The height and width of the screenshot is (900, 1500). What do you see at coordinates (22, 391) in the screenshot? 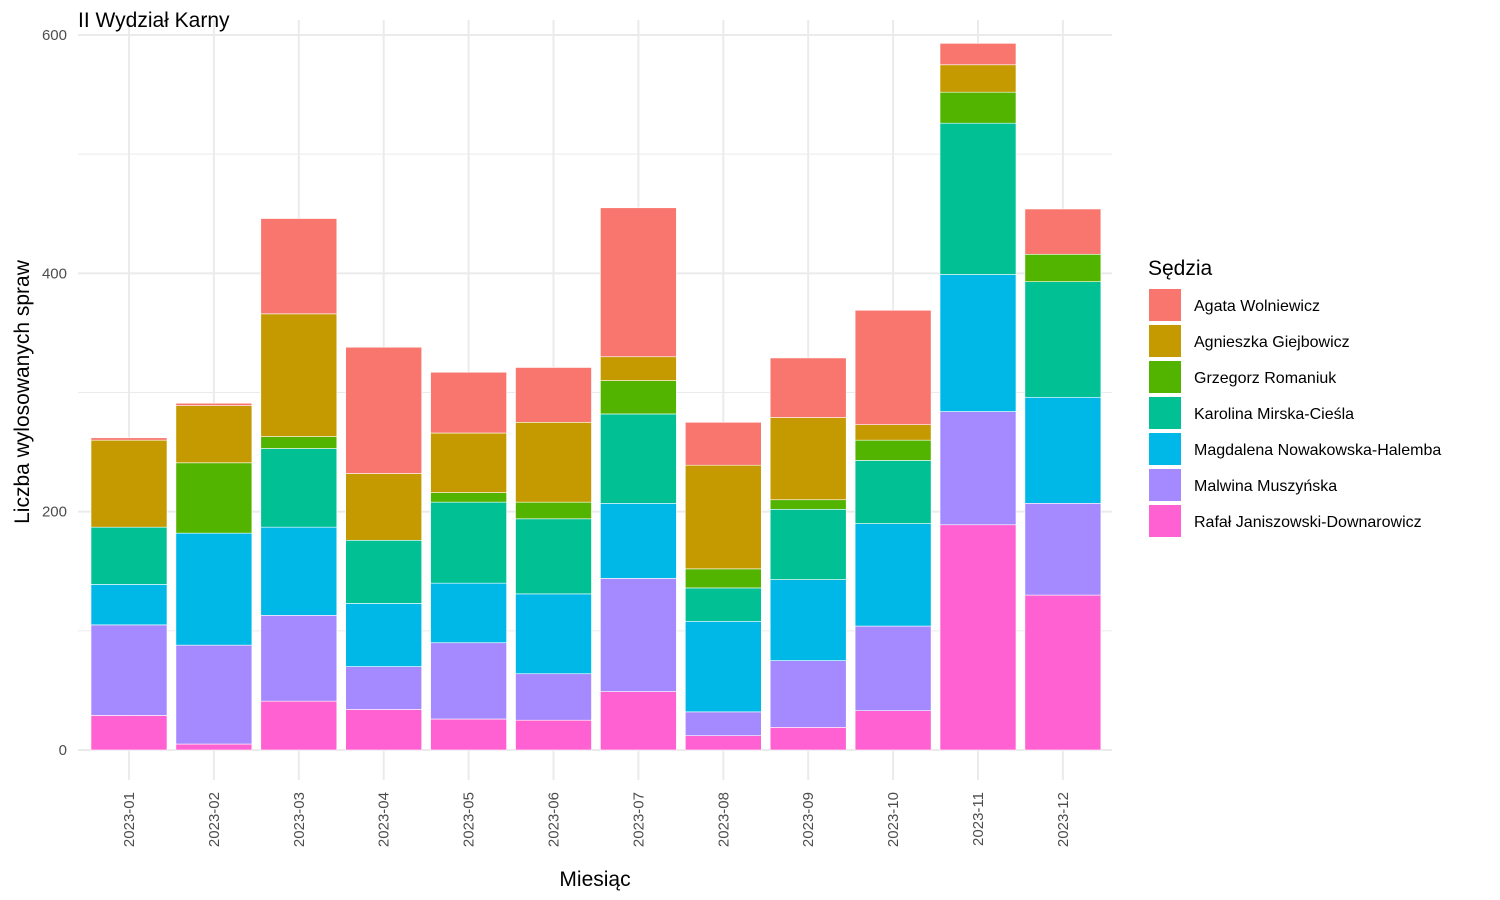
I see `y-axis-title: Liczba wylosowanych spraw` at bounding box center [22, 391].